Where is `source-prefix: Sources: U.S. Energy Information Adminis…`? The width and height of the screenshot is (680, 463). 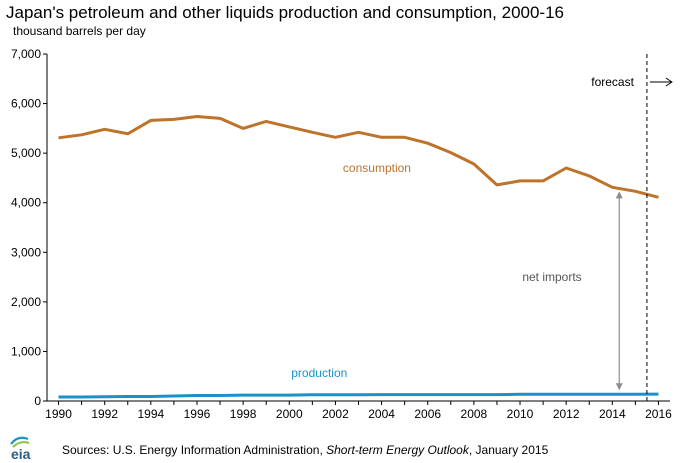 source-prefix: Sources: U.S. Energy Information Adminis… is located at coordinates (194, 450).